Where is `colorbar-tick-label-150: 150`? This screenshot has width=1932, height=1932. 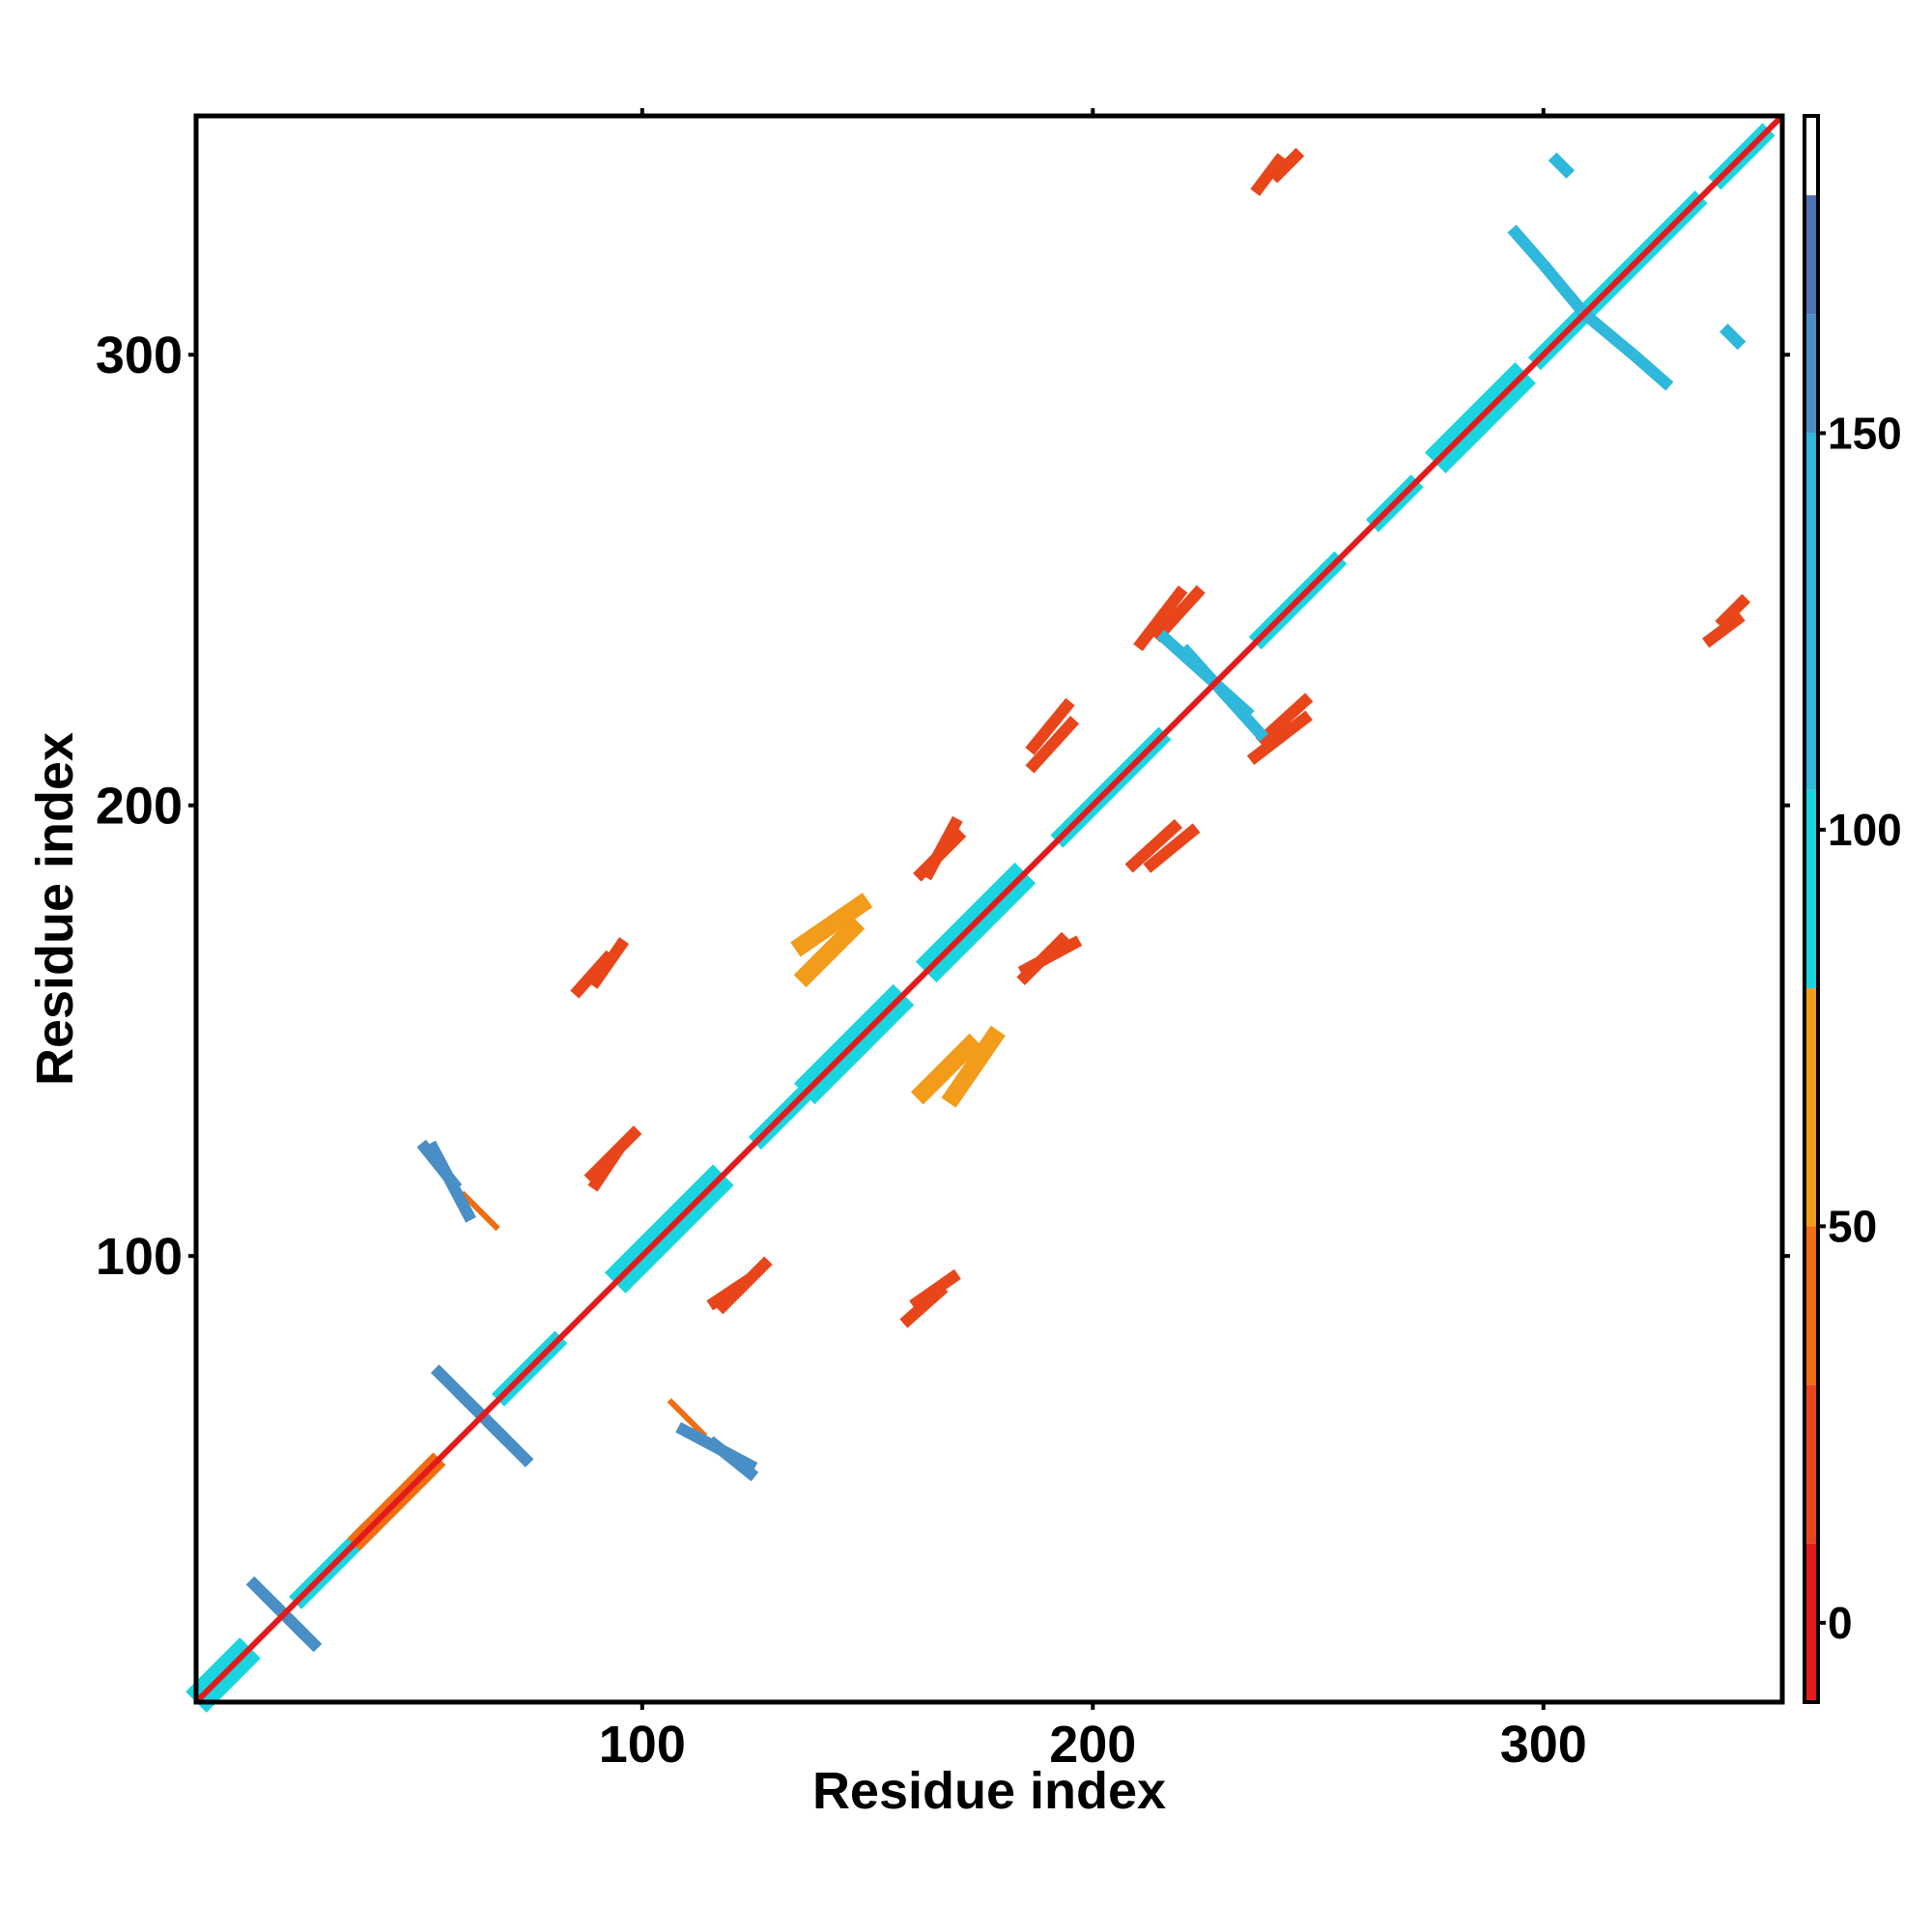 colorbar-tick-label-150: 150 is located at coordinates (1865, 433).